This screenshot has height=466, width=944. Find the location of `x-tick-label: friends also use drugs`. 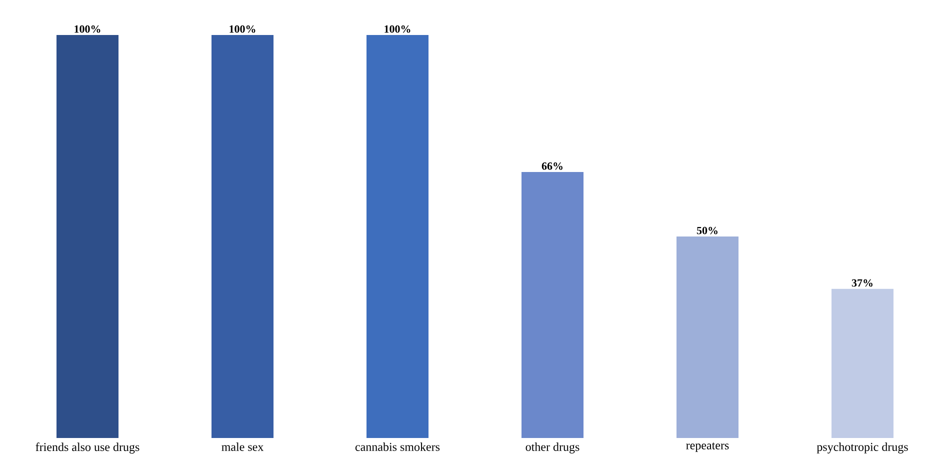

x-tick-label: friends also use drugs is located at coordinates (88, 448).